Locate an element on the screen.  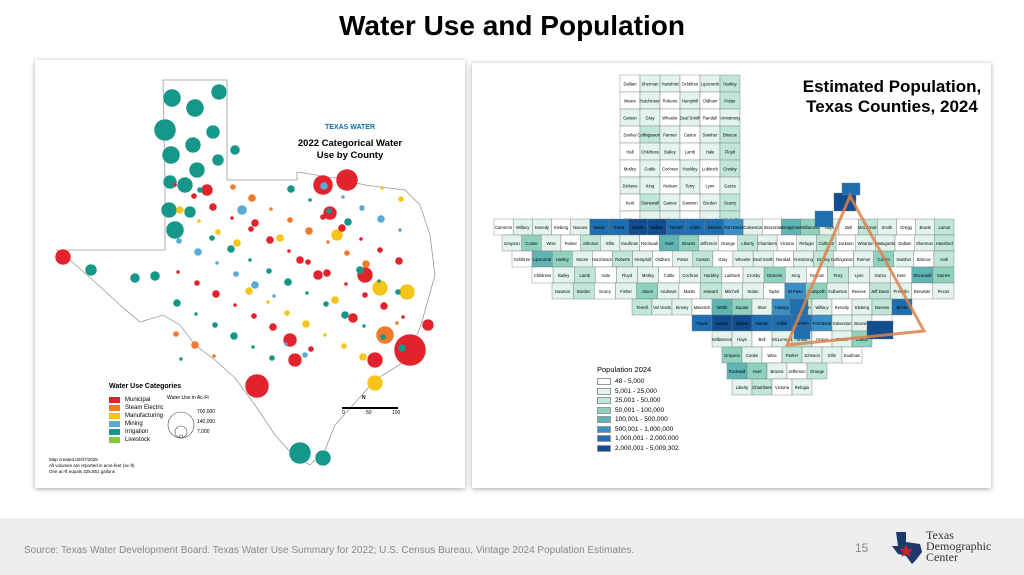
legend-label: 5,001 - 25,000 is located at coordinates (636, 391).